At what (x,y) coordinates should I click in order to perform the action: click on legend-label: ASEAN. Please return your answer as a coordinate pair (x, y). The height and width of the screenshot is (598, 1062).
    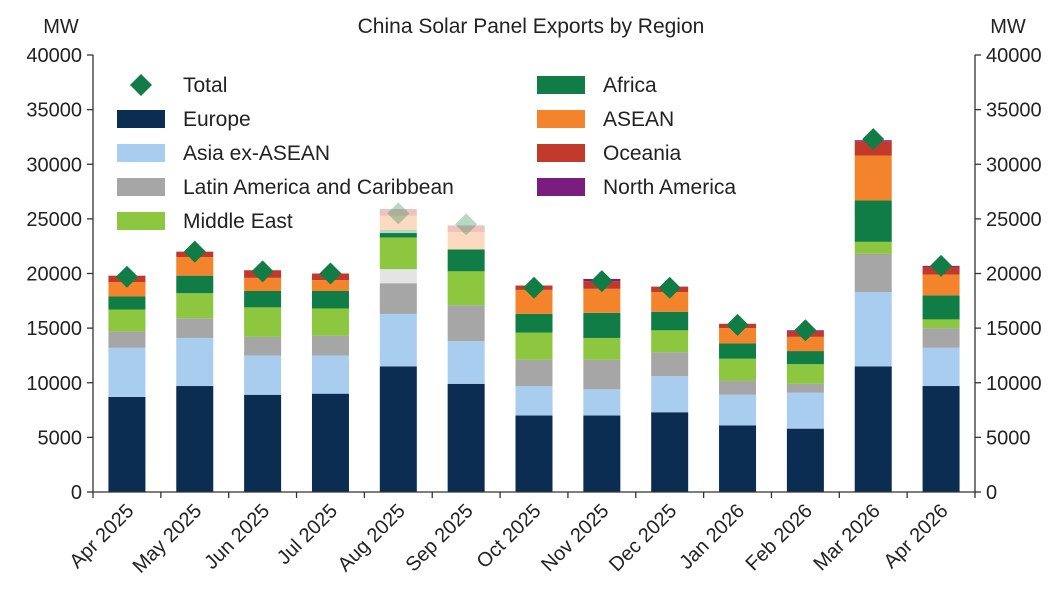
    Looking at the image, I should click on (638, 119).